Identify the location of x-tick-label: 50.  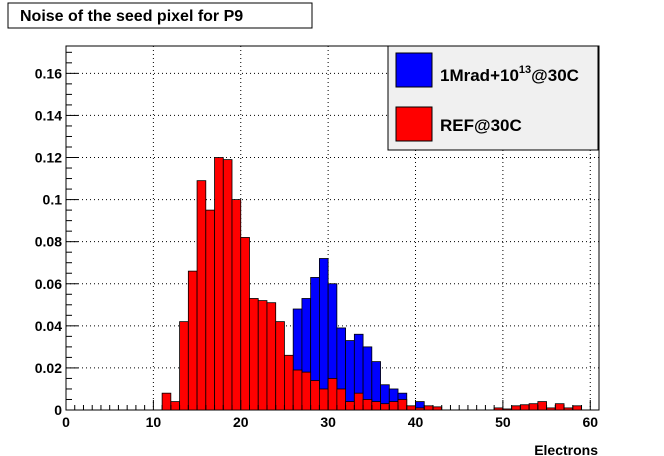
(503, 422).